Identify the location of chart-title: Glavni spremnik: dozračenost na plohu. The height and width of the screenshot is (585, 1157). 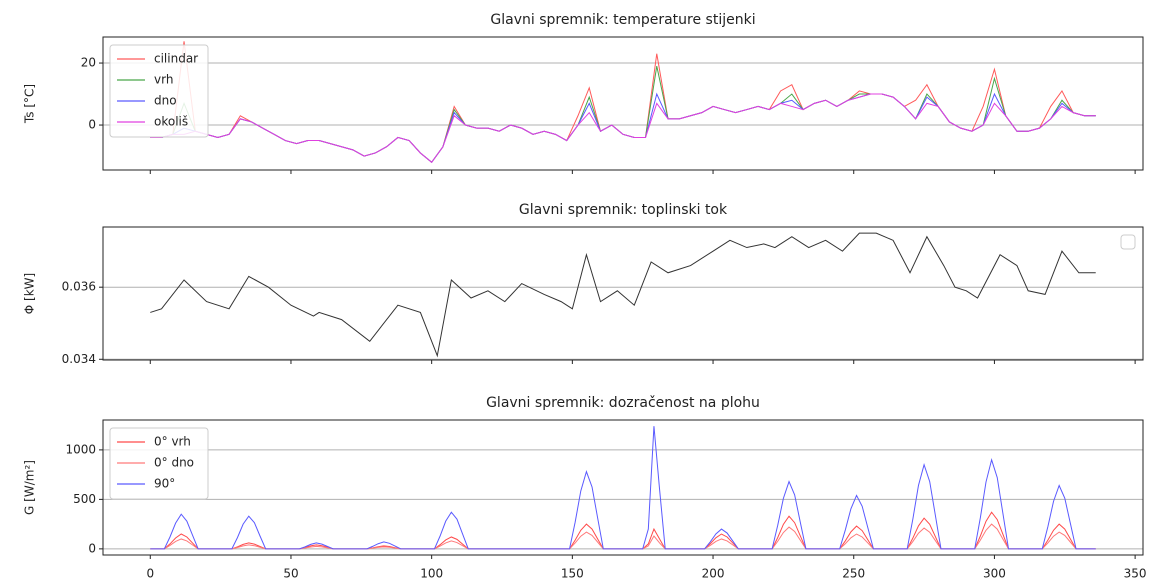
(623, 403).